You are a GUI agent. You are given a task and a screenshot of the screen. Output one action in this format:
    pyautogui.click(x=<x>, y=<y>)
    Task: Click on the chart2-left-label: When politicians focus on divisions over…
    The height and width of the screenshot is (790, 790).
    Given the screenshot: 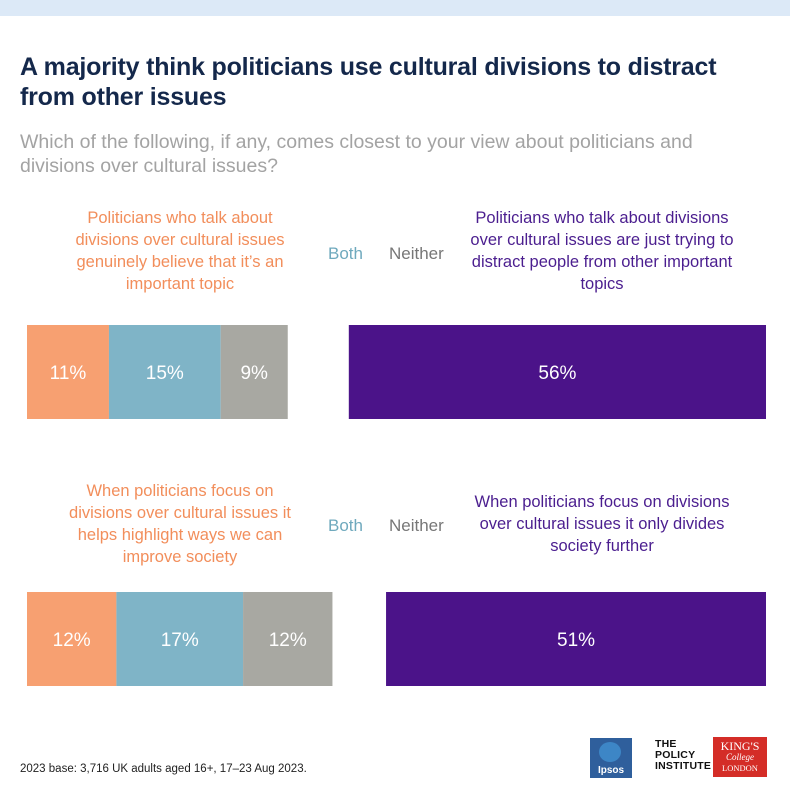 What is the action you would take?
    pyautogui.click(x=180, y=524)
    